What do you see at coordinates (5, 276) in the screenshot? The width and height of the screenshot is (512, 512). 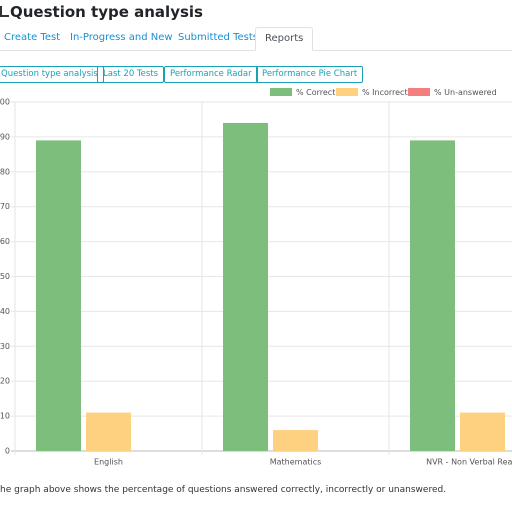 I see `y-tick-label: 50` at bounding box center [5, 276].